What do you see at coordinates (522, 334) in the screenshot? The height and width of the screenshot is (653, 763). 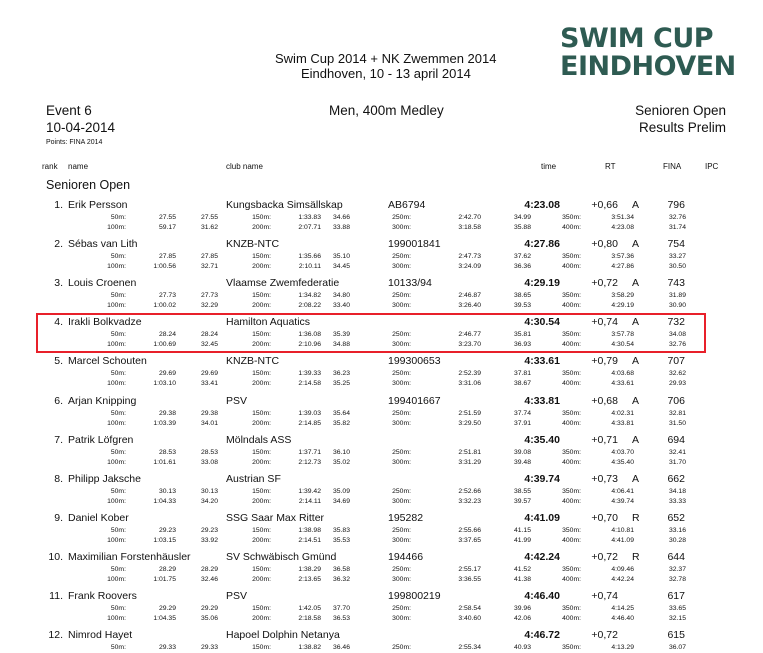 I see `split-value: 35.81` at bounding box center [522, 334].